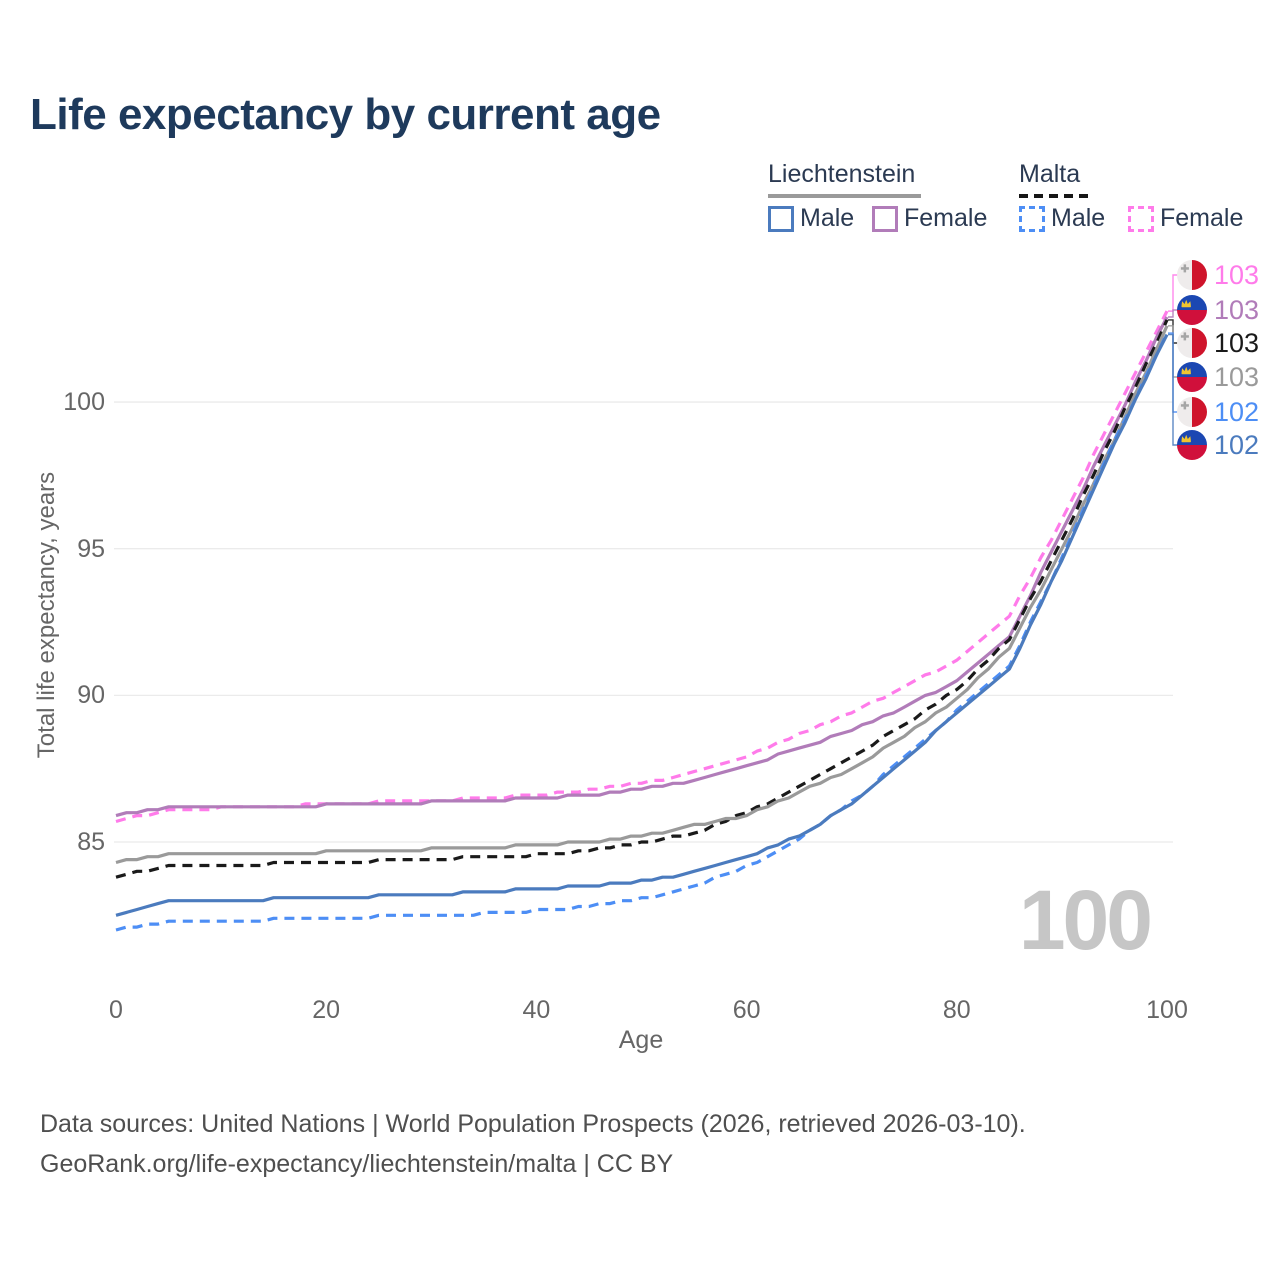 Image resolution: width=1280 pixels, height=1280 pixels. I want to click on malta-dashed-line-swatch, so click(1054, 196).